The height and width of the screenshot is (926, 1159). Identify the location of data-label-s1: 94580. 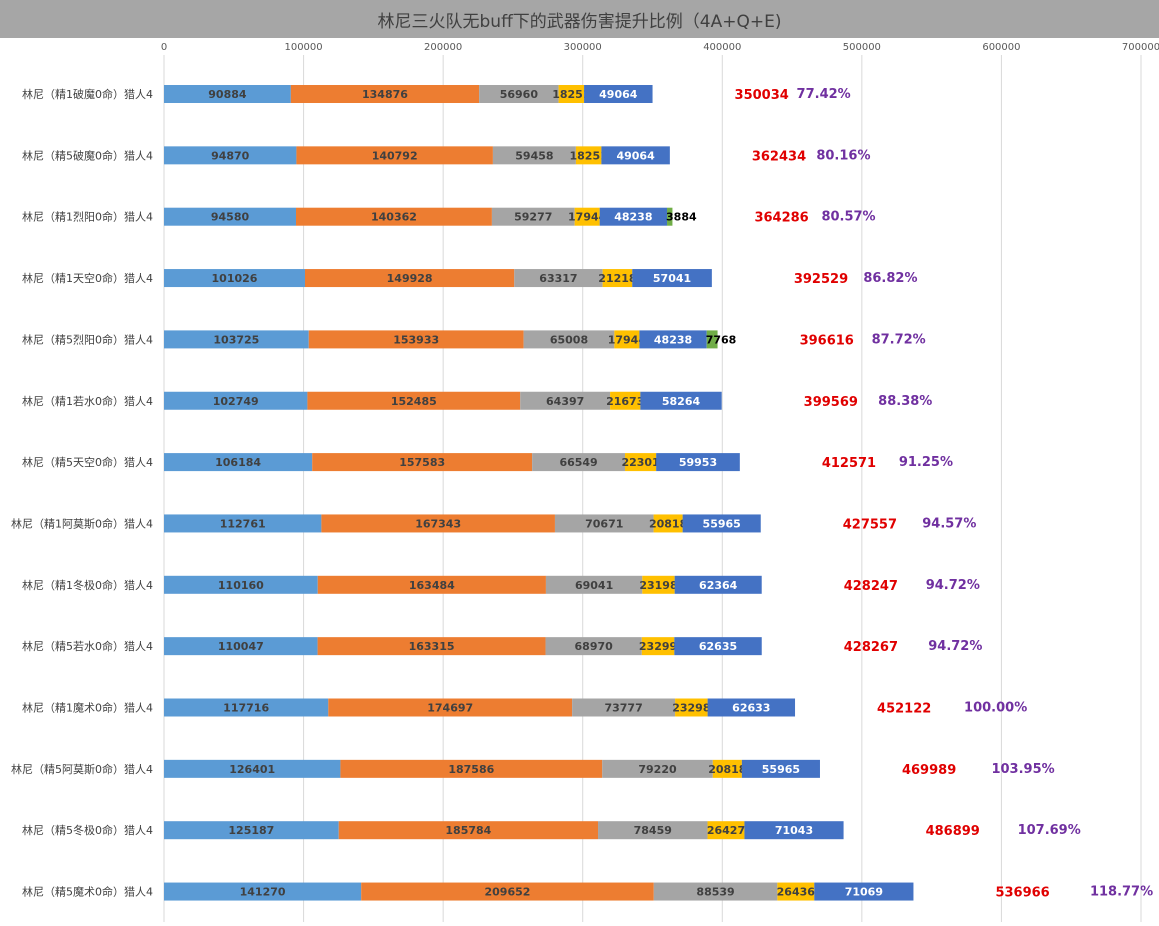
(230, 217).